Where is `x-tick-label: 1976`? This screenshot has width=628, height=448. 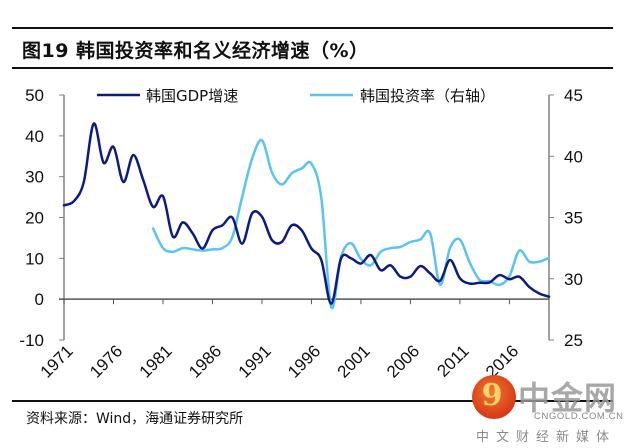 x-tick-label: 1976 is located at coordinates (106, 361).